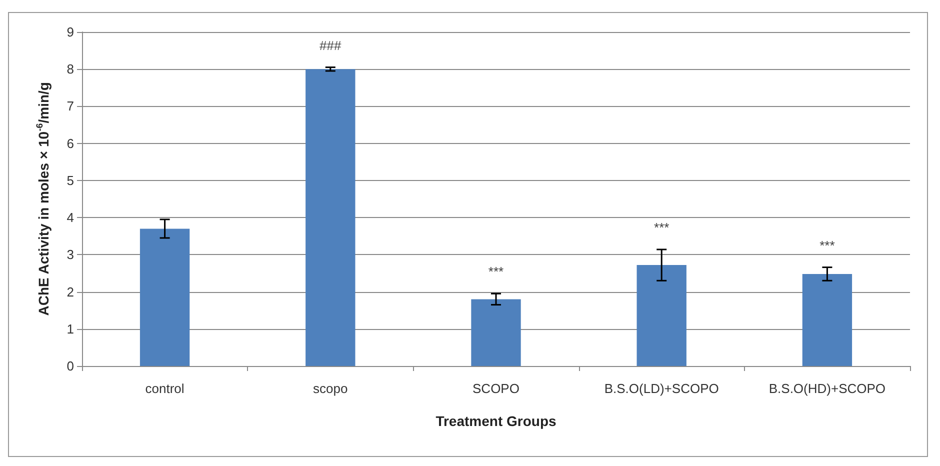 The image size is (940, 466). I want to click on y-tick-label: 6, so click(70, 143).